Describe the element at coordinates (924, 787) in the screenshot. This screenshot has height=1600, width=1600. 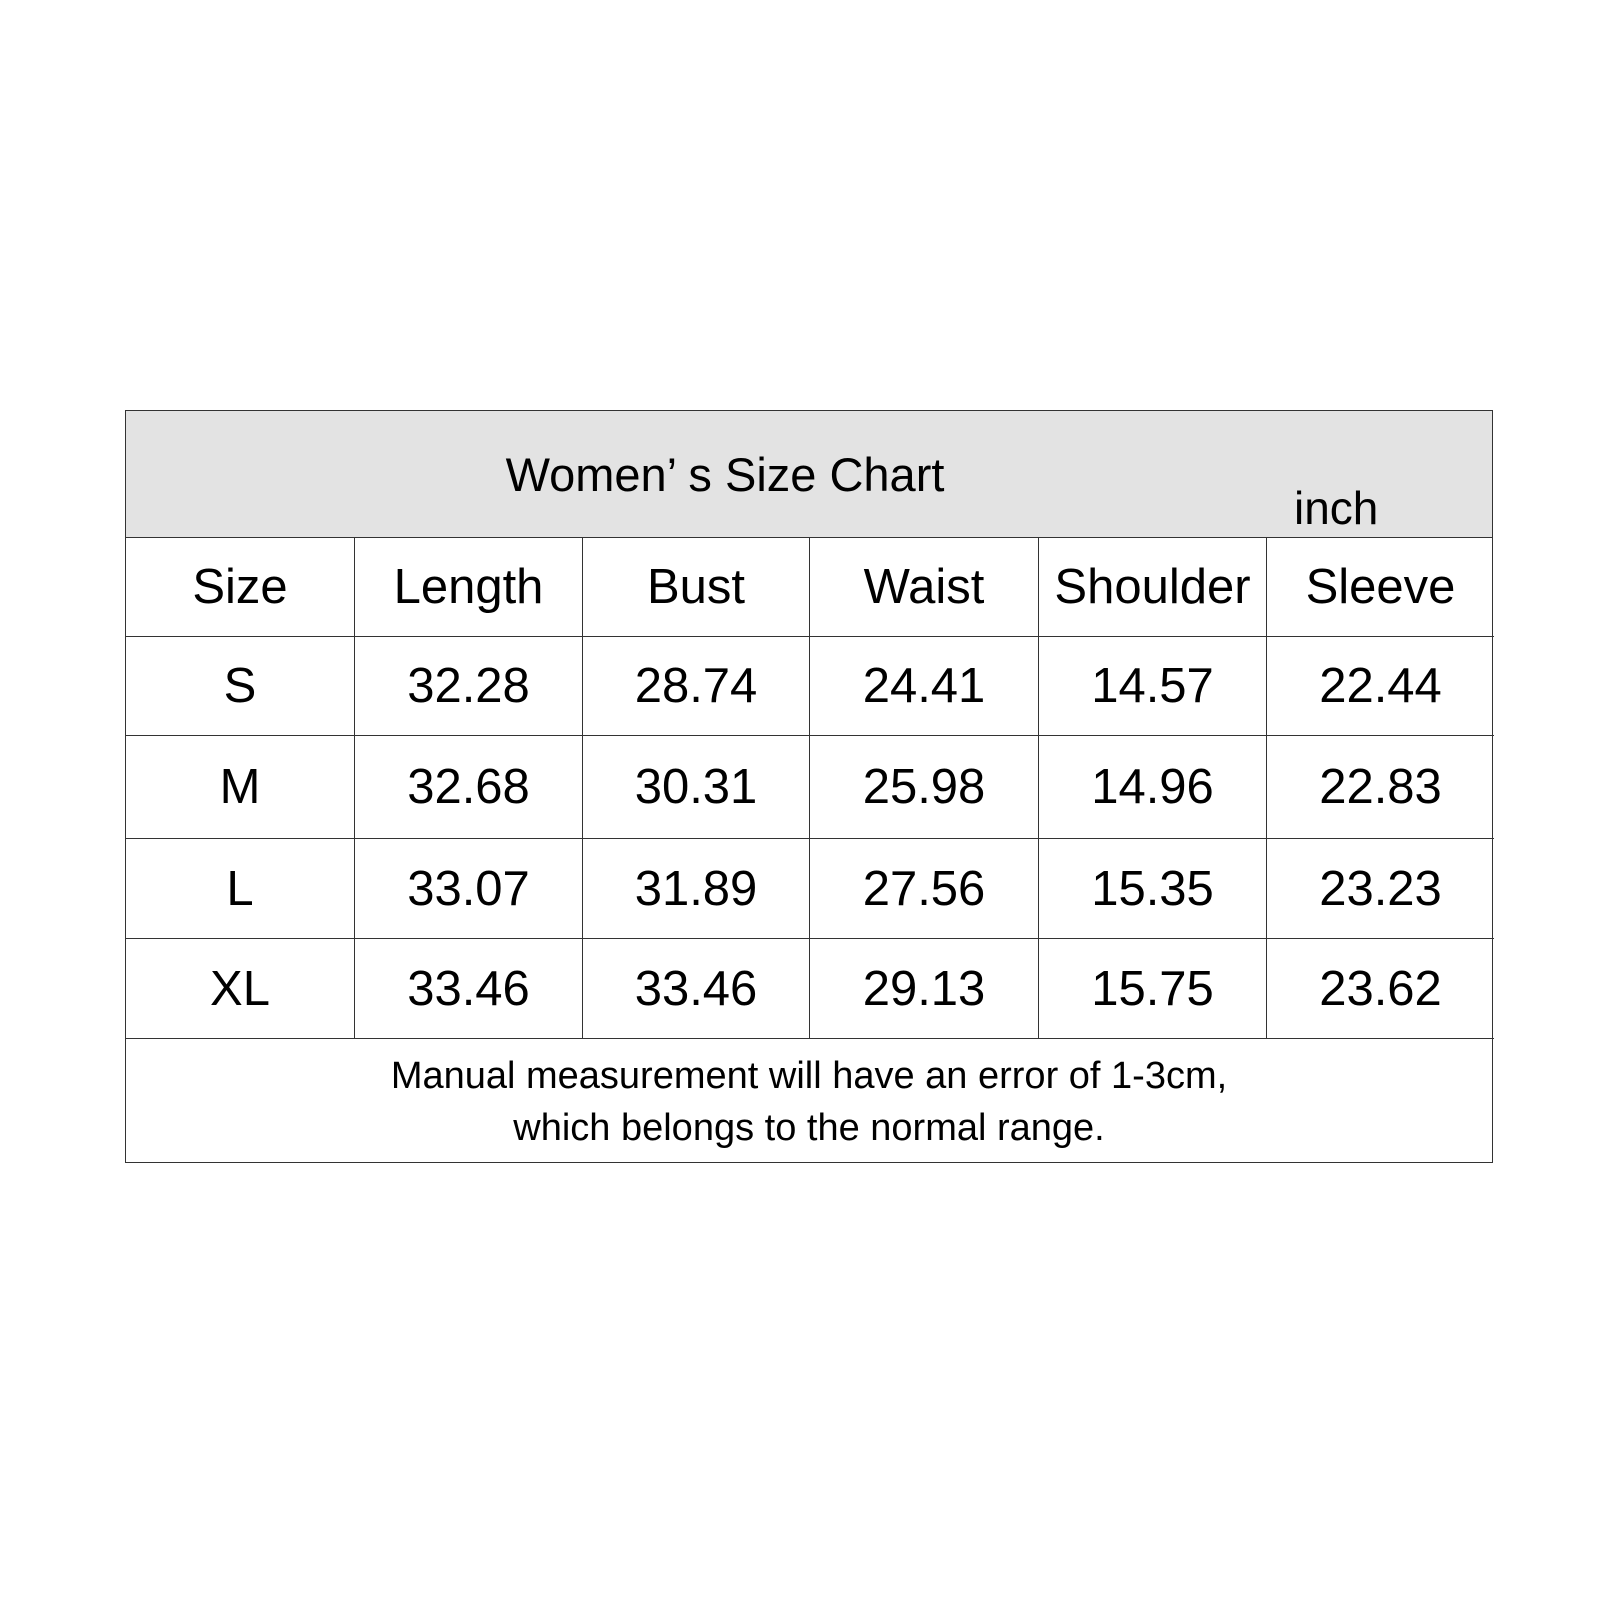
I see `table-cell: 25.98` at that location.